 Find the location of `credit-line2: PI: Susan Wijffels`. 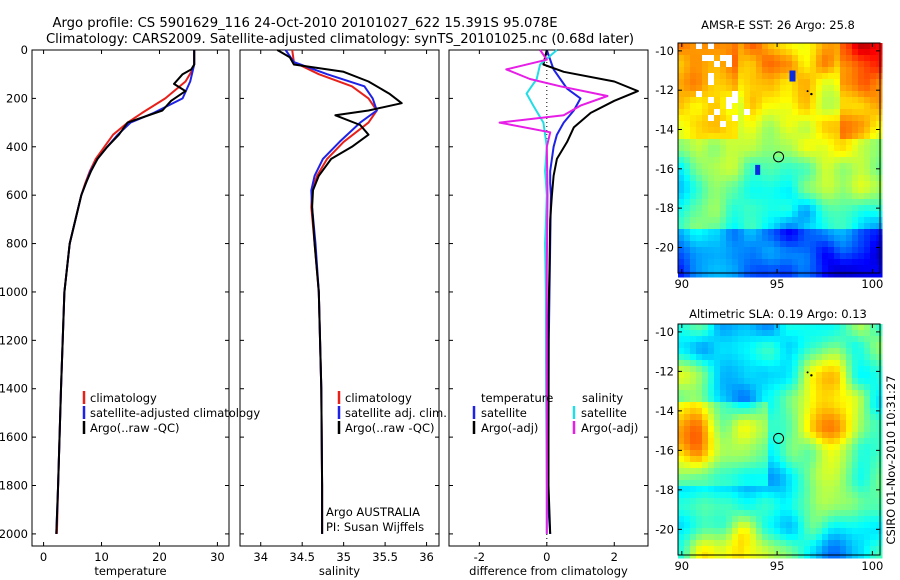

credit-line2: PI: Susan Wijffels is located at coordinates (375, 527).